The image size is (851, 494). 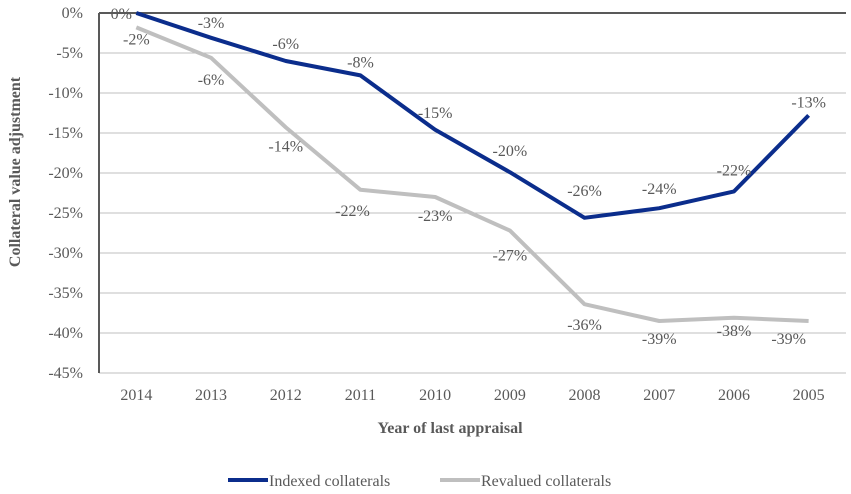 I want to click on data-label: -36%, so click(x=584, y=325).